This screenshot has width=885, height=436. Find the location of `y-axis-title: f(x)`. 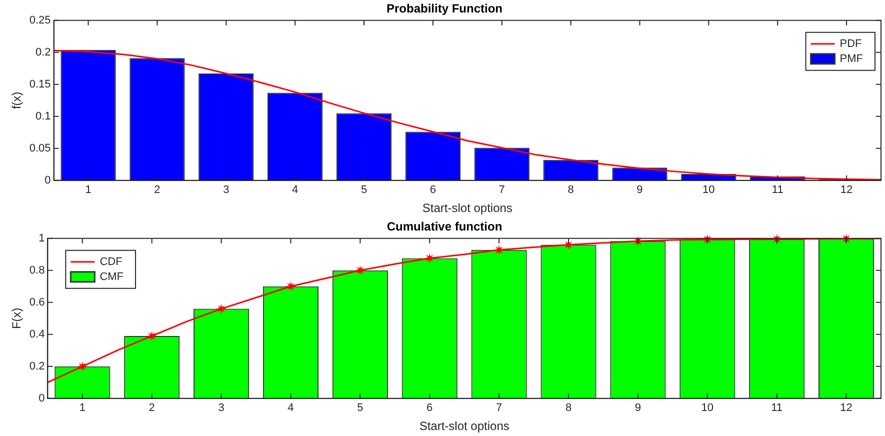

y-axis-title: f(x) is located at coordinates (17, 101).